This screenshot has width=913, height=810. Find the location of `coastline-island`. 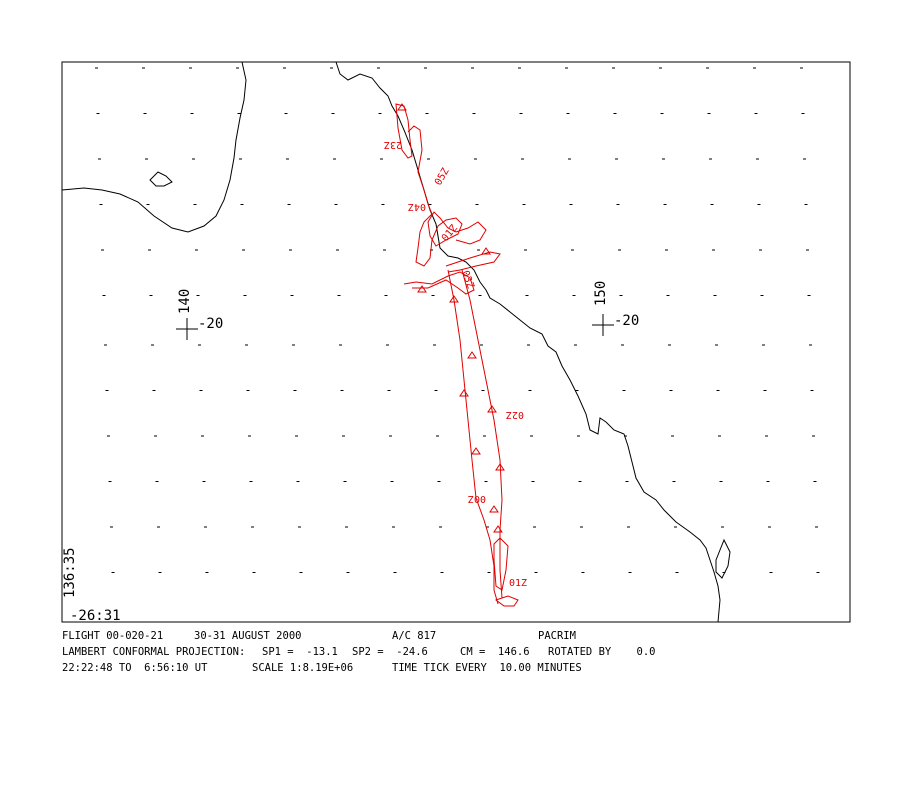

coastline-island is located at coordinates (161, 179).